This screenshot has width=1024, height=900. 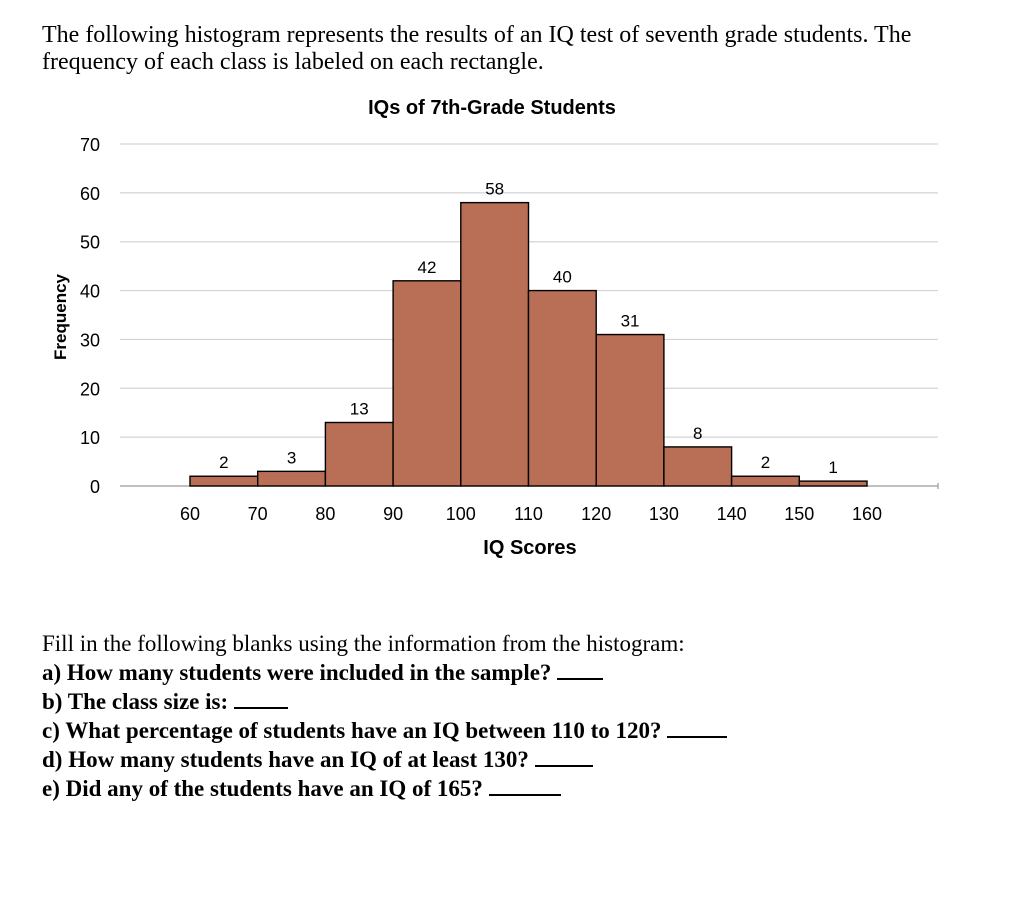 What do you see at coordinates (95, 487) in the screenshot?
I see `y-tick-label: 0` at bounding box center [95, 487].